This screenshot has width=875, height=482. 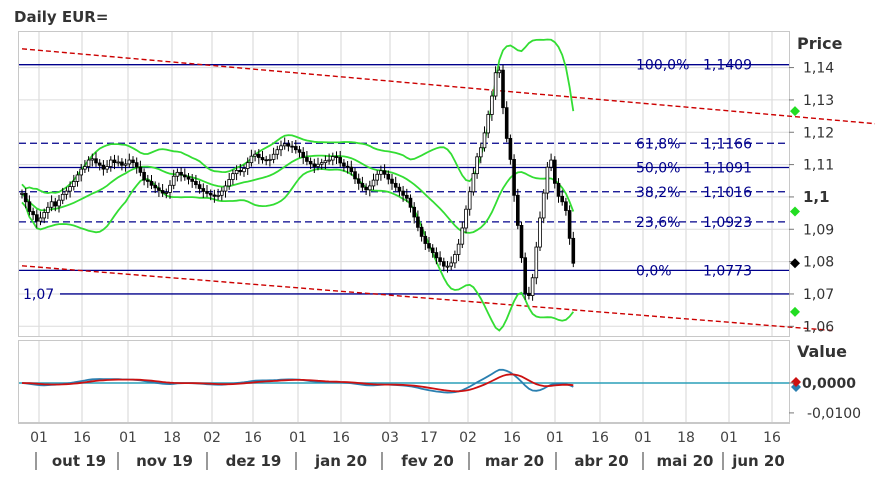 I want to click on x-tick-label: 01, so click(x=128, y=438).